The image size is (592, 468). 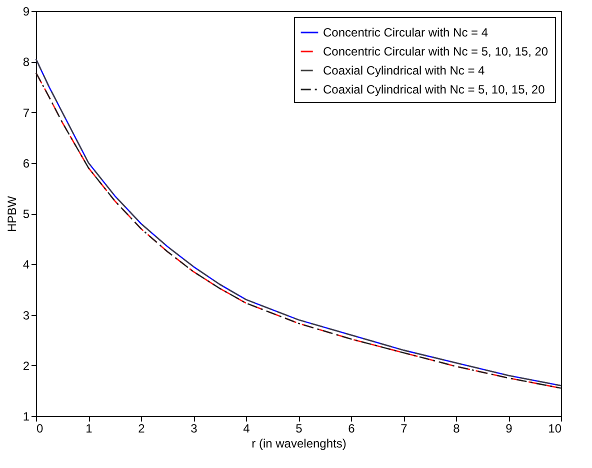 I want to click on x-tick-label: 4, so click(x=246, y=429).